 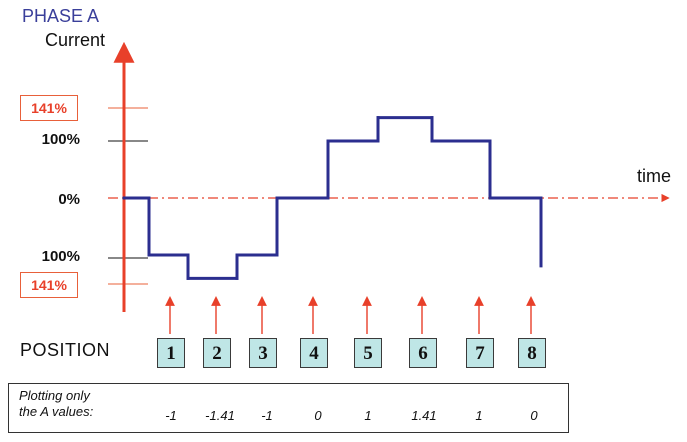 I want to click on y-axis-label: Current, so click(x=75, y=40).